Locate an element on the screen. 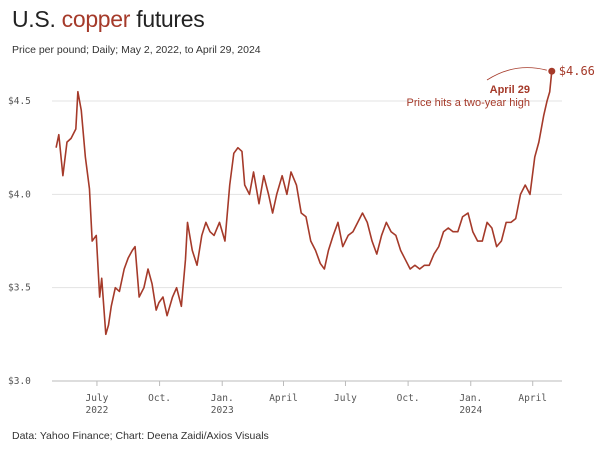 The image size is (600, 452). y-tick-label: $4.0 is located at coordinates (19, 194).